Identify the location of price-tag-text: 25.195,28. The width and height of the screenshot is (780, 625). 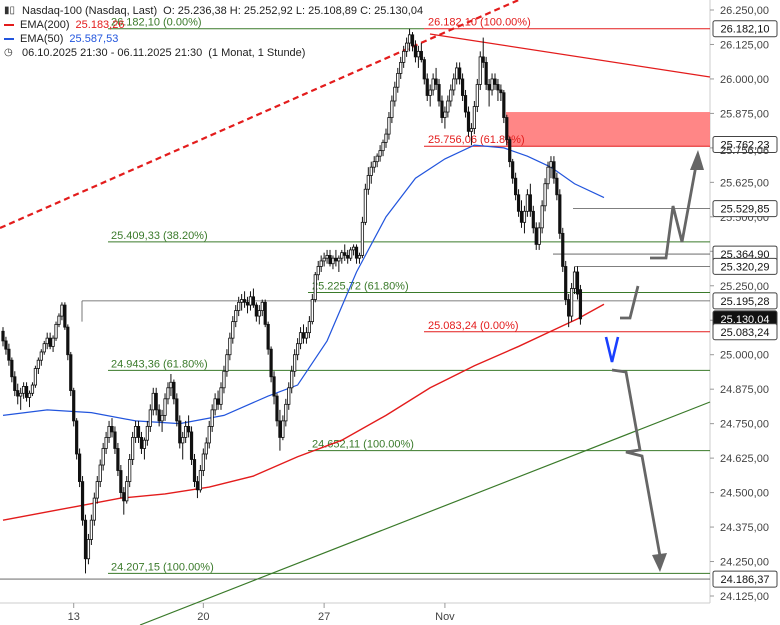
(745, 302).